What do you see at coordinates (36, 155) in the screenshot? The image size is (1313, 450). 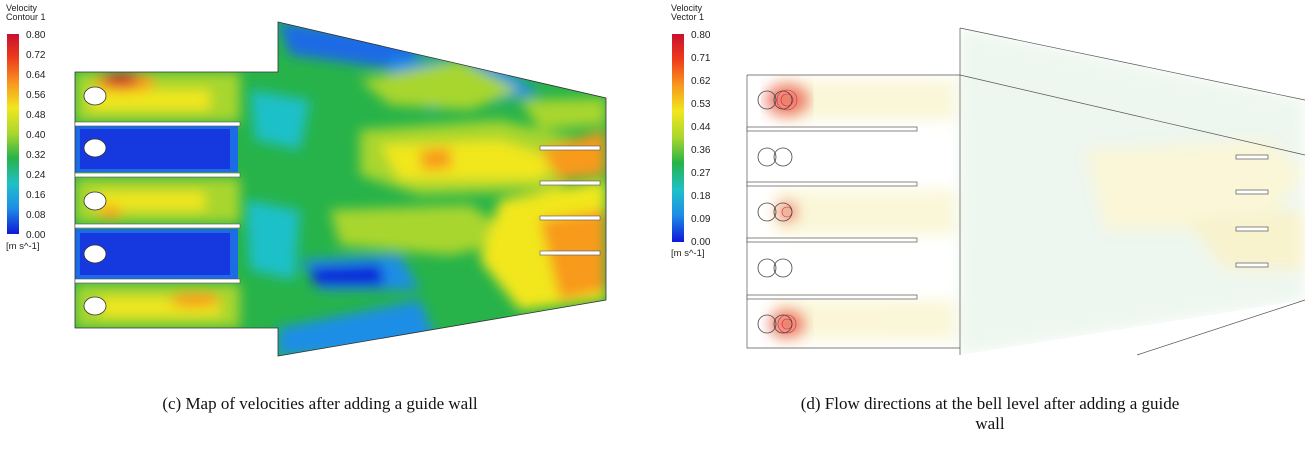 I see `legend-tick: 0.32` at bounding box center [36, 155].